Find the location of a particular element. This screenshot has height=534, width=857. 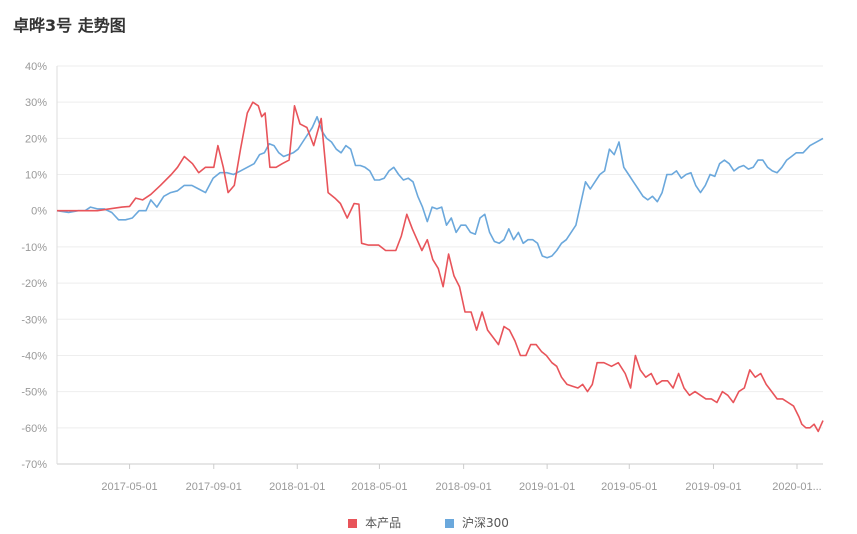

y-tick-label: -20% is located at coordinates (34, 284).